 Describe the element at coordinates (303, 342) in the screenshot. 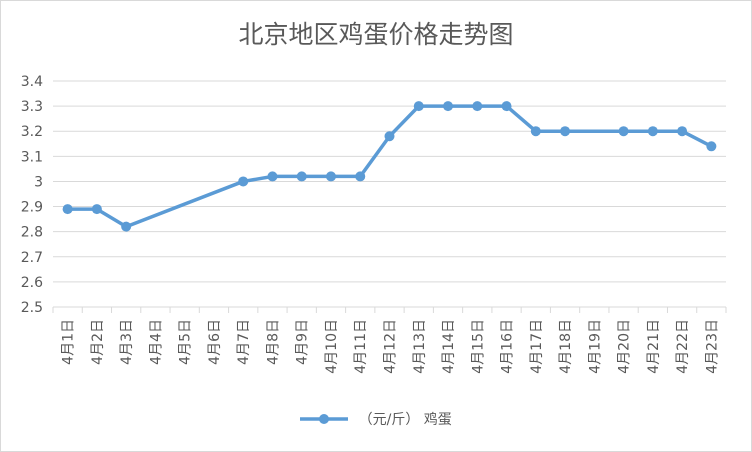

I see `x-tick-label: 4月9日` at that location.